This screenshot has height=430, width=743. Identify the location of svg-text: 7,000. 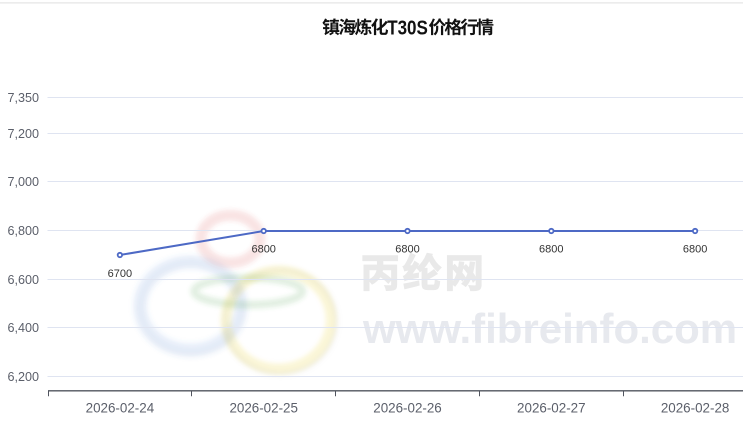
(23, 182).